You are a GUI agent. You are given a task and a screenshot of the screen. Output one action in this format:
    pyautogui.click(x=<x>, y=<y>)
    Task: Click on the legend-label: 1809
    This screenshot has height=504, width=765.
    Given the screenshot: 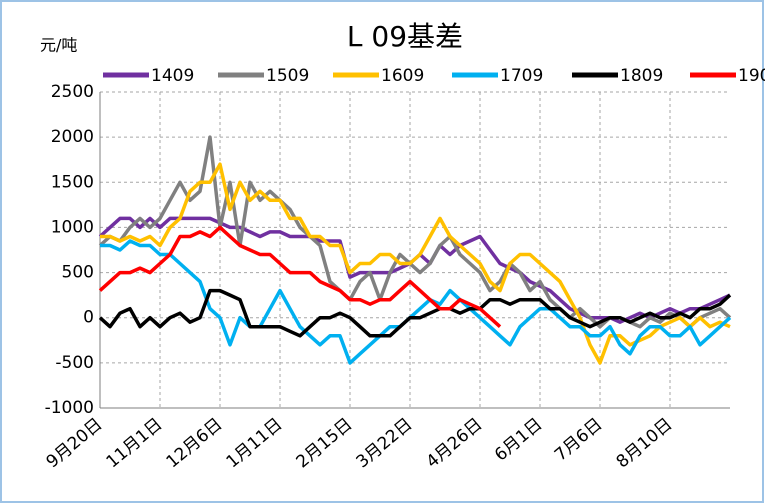 What is the action you would take?
    pyautogui.click(x=641, y=76)
    